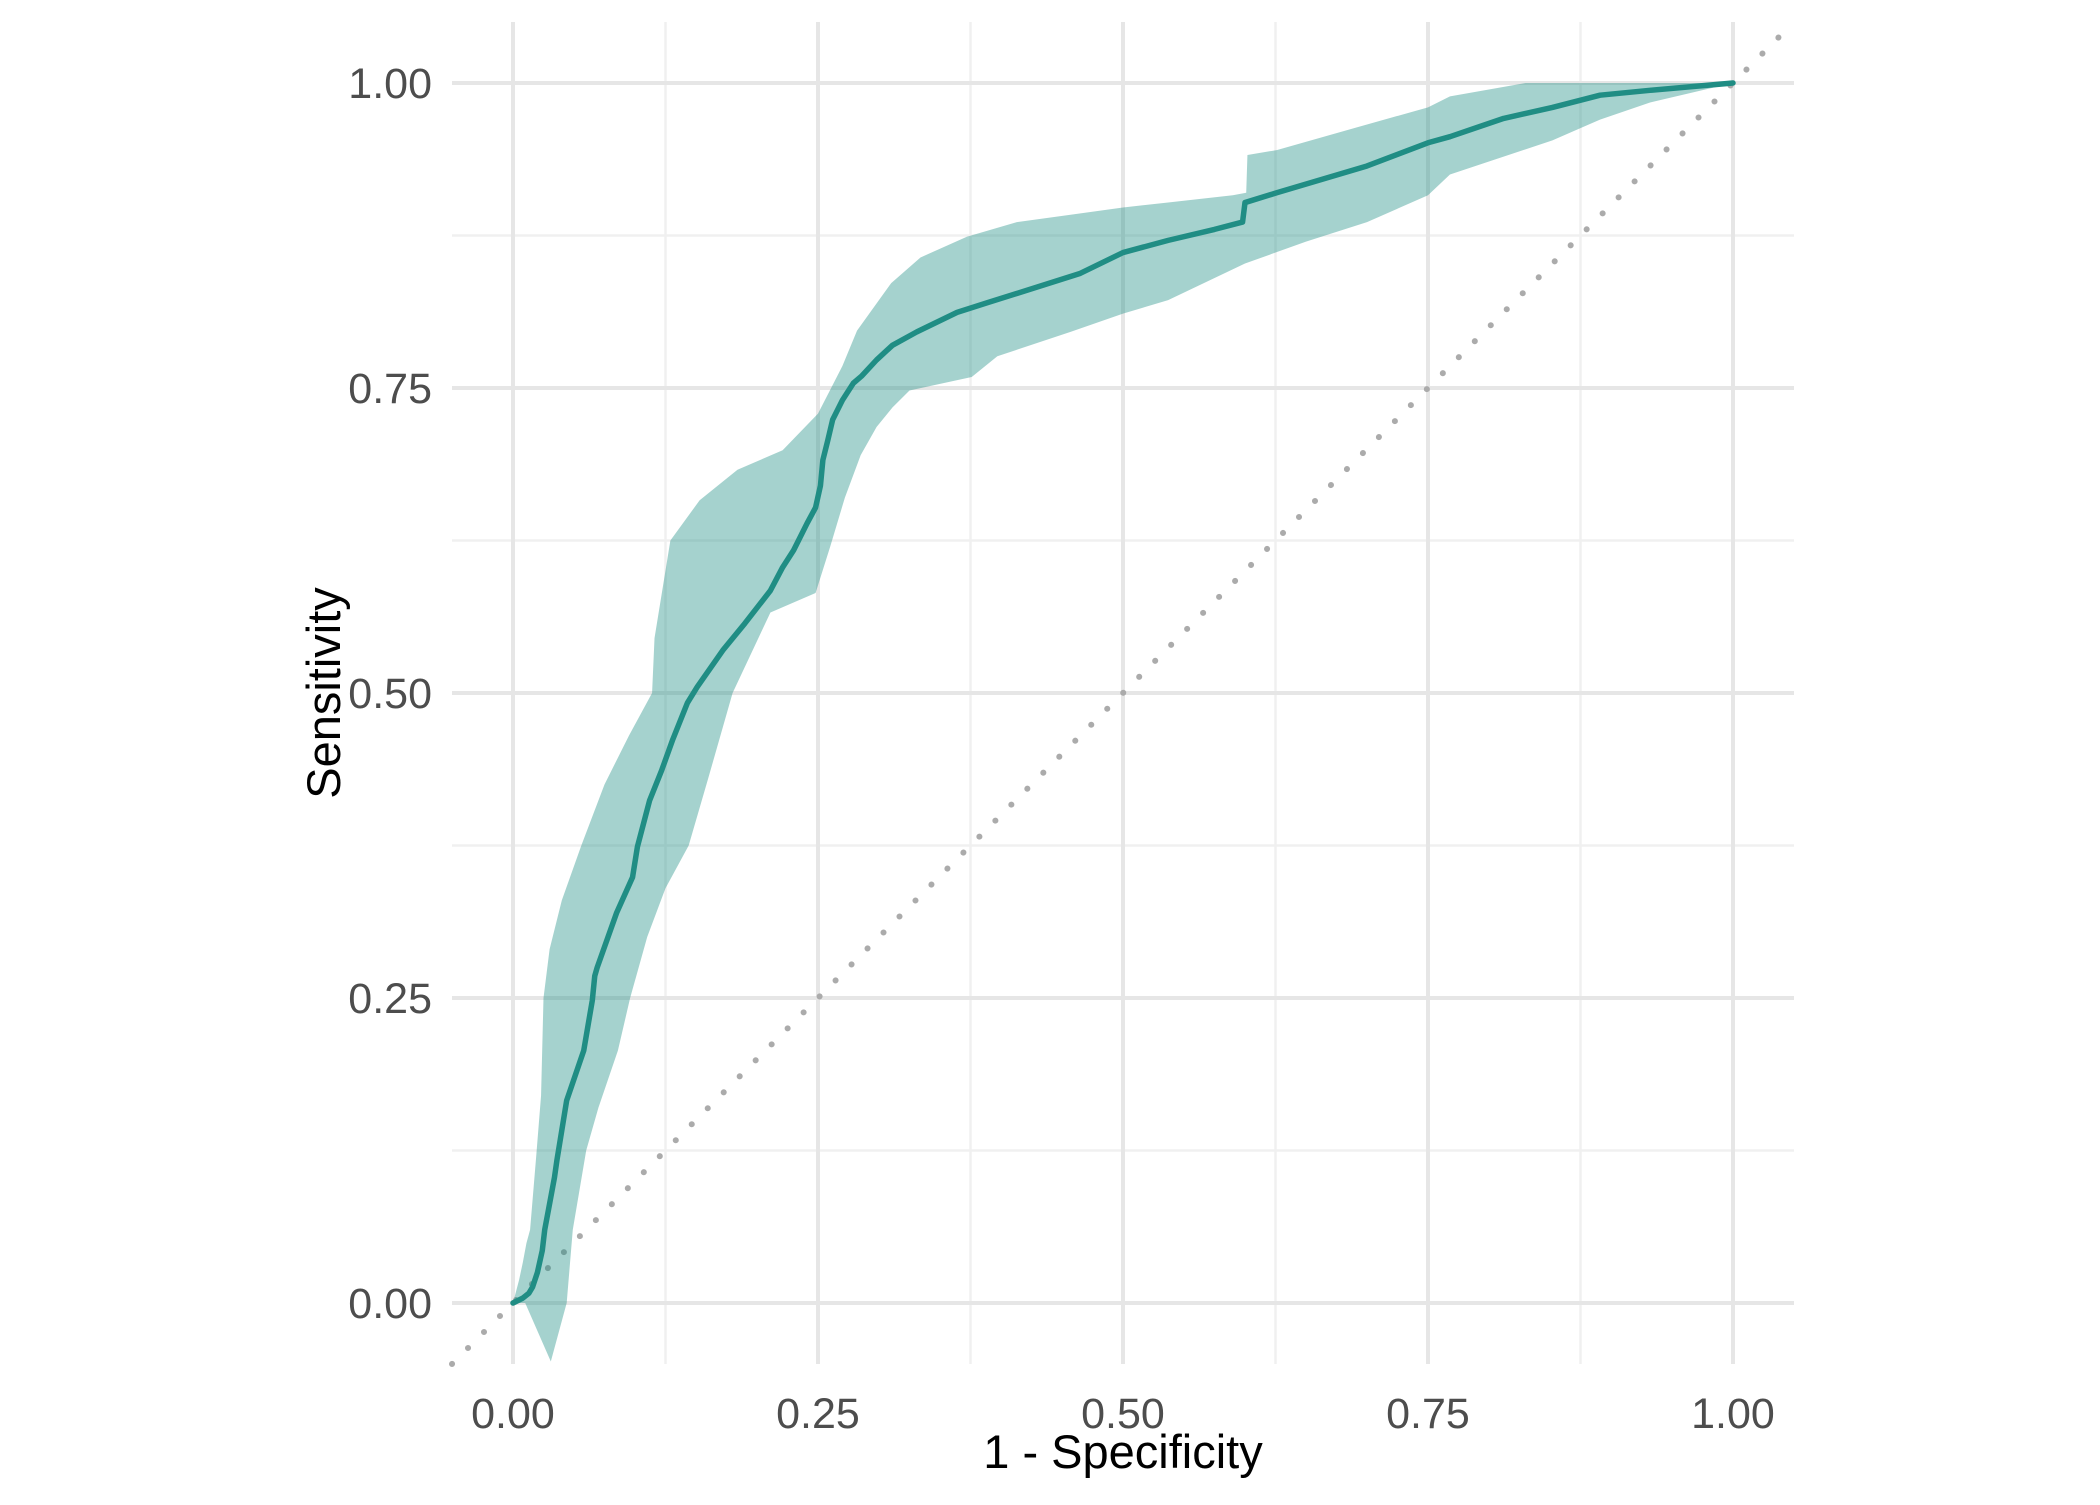 Image resolution: width=2100 pixels, height=1505 pixels. I want to click on x-axis-tick-labels: 0.00 0.25 0.50 0.75 1.00, so click(1123, 1414).